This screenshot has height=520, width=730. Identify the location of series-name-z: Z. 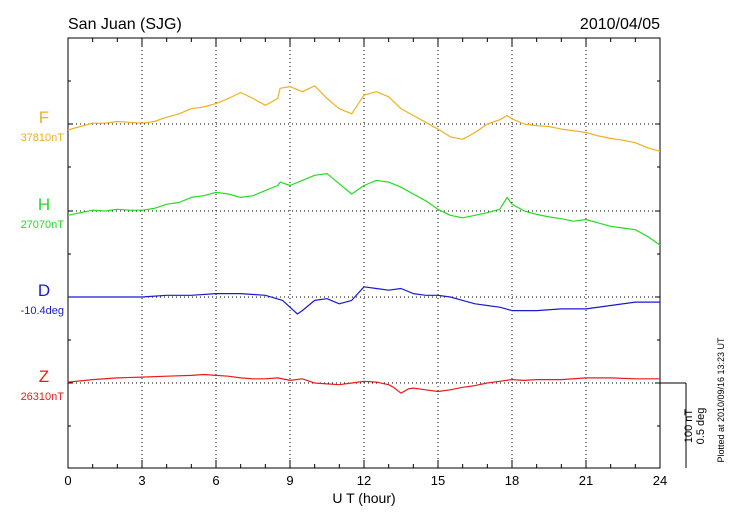
(44, 376).